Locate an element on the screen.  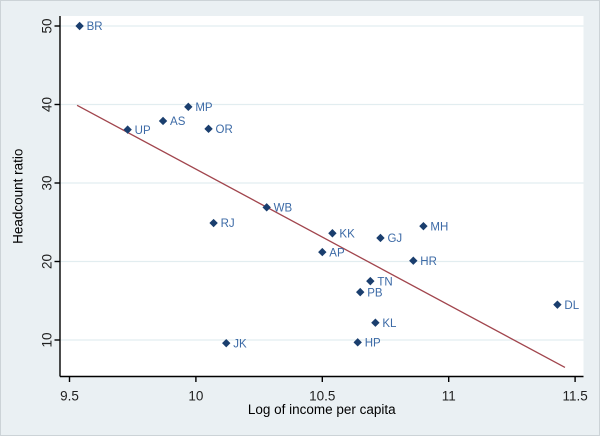
x-tick-label-10.5: 10.5 is located at coordinates (322, 396).